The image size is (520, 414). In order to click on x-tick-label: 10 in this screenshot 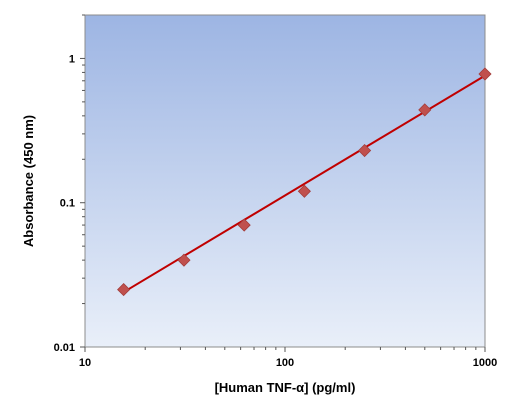, I will do `click(85, 363)`.